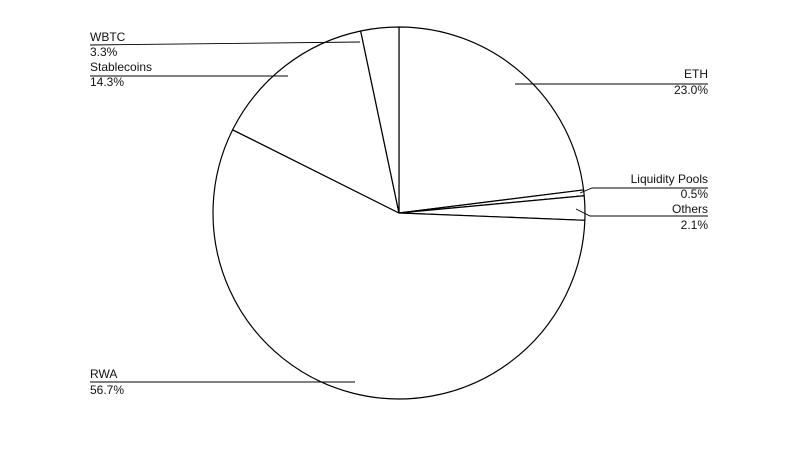 This screenshot has width=810, height=457. What do you see at coordinates (695, 225) in the screenshot?
I see `slice-value-others: 2.1%` at bounding box center [695, 225].